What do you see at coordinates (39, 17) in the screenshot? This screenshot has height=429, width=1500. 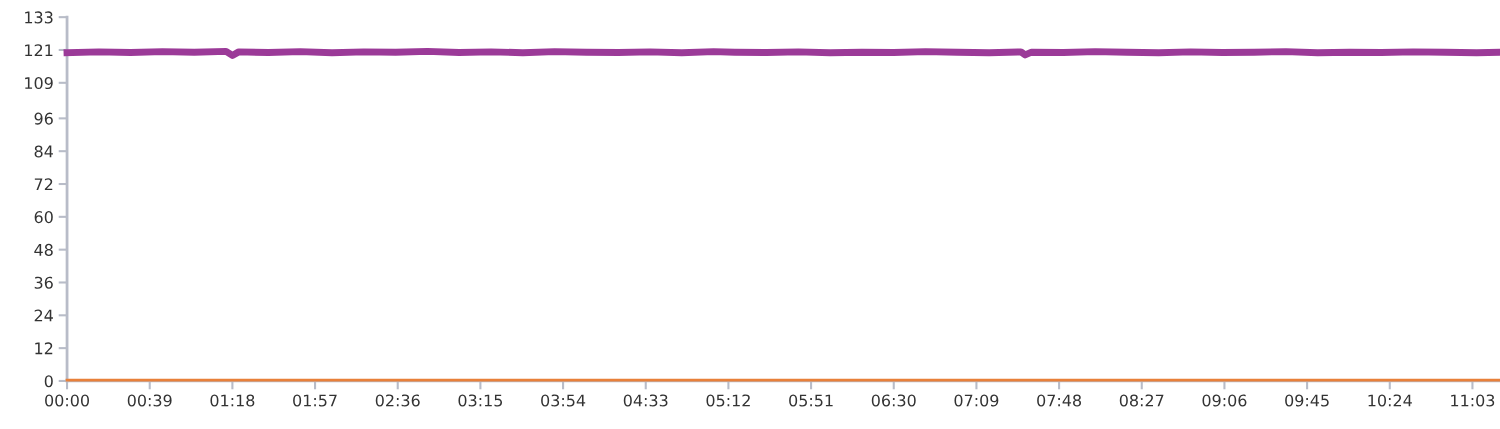 I see `y-tick-label: 133` at bounding box center [39, 17].